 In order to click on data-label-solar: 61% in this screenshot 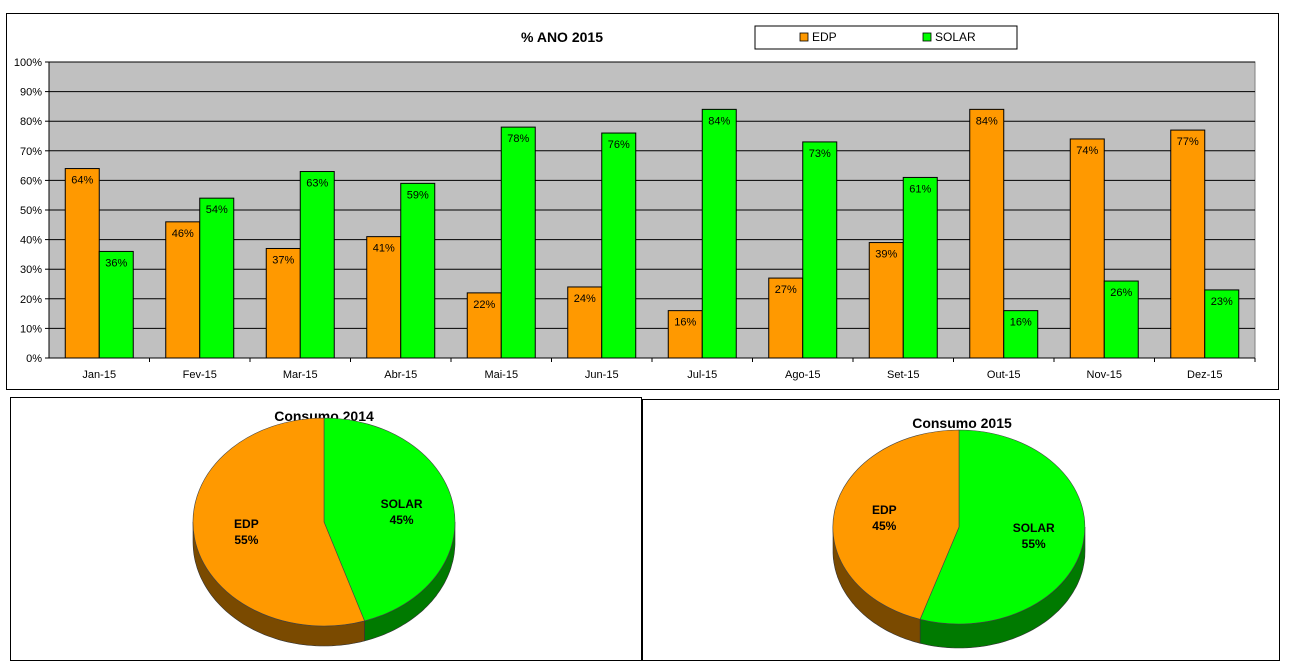, I will do `click(920, 189)`.